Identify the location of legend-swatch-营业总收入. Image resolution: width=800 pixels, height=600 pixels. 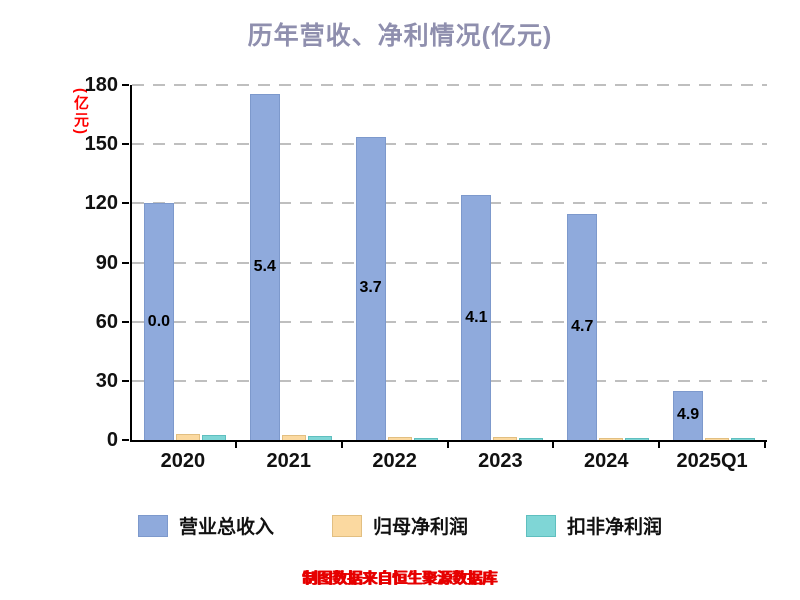
(152, 525).